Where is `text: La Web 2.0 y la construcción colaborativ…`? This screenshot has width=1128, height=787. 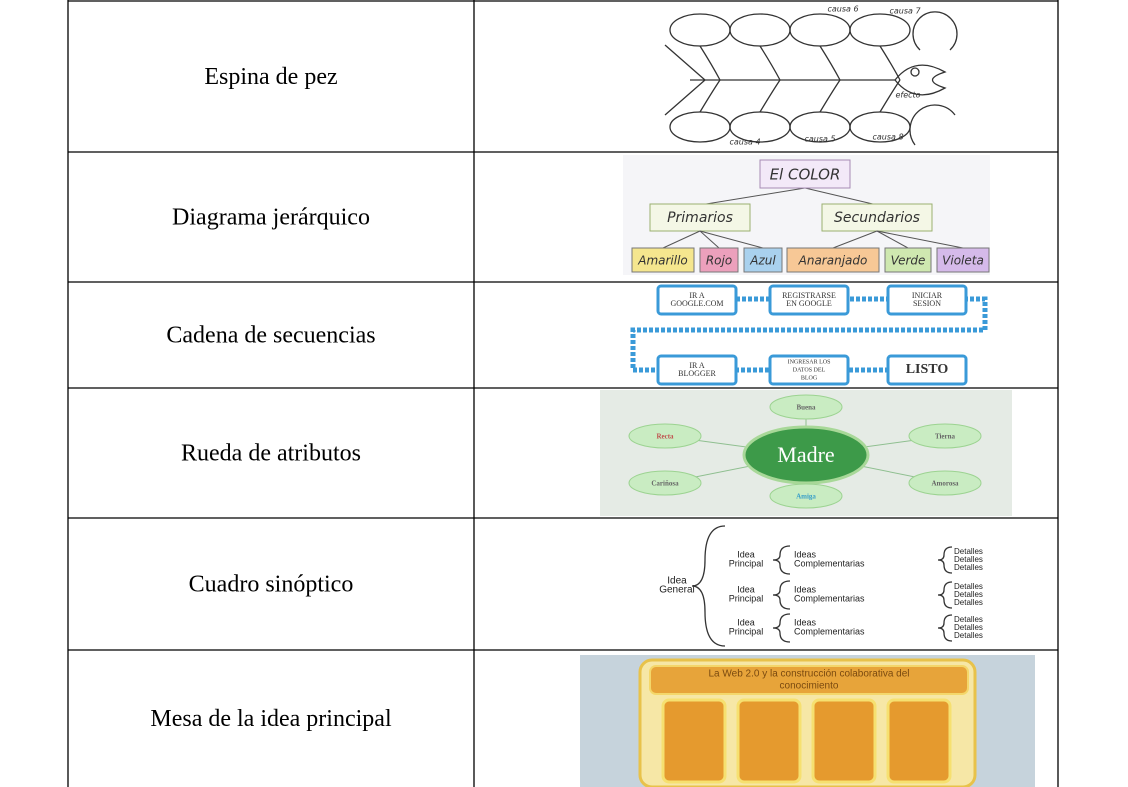 text: La Web 2.0 y la construcción colaborativ… is located at coordinates (808, 674).